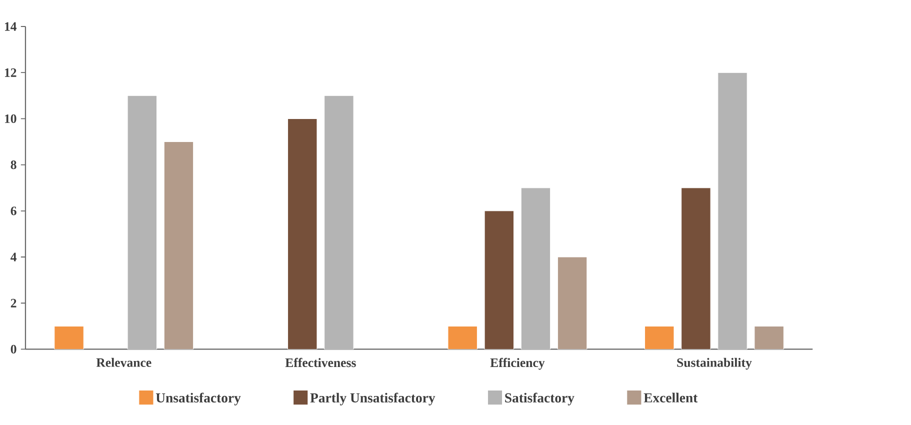 This screenshot has height=425, width=911. I want to click on y-tick-label: 10, so click(10, 118).